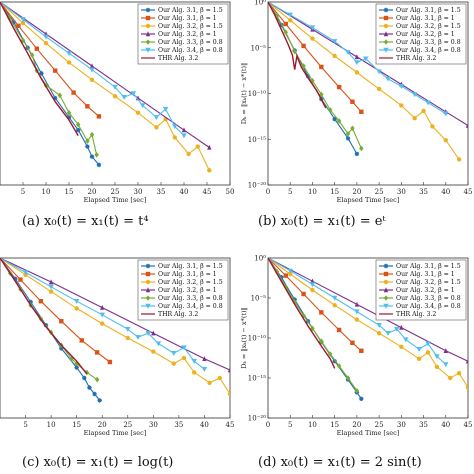 Image resolution: width=474 pixels, height=474 pixels. Describe the element at coordinates (257, 140) in the screenshot. I see `y-tick-label: 10⁻¹⁵` at that location.